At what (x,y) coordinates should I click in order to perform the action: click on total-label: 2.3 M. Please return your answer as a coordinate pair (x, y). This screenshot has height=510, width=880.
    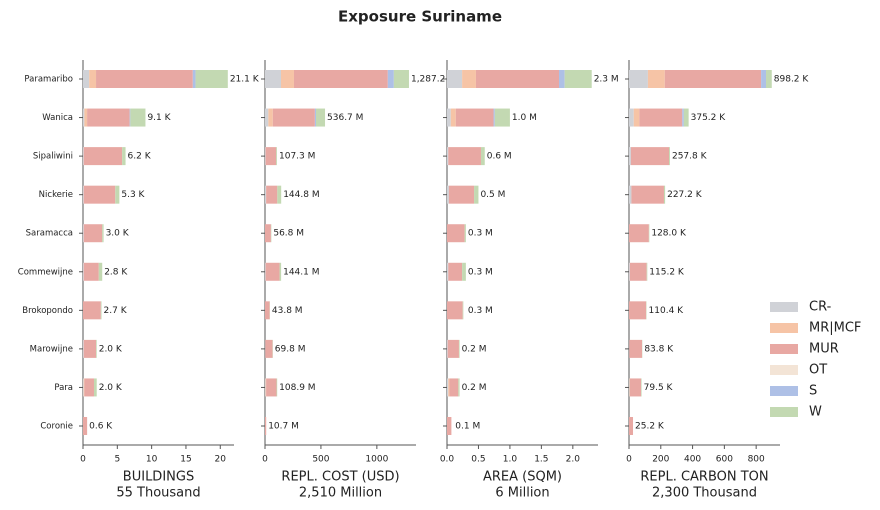
    Looking at the image, I should click on (606, 80).